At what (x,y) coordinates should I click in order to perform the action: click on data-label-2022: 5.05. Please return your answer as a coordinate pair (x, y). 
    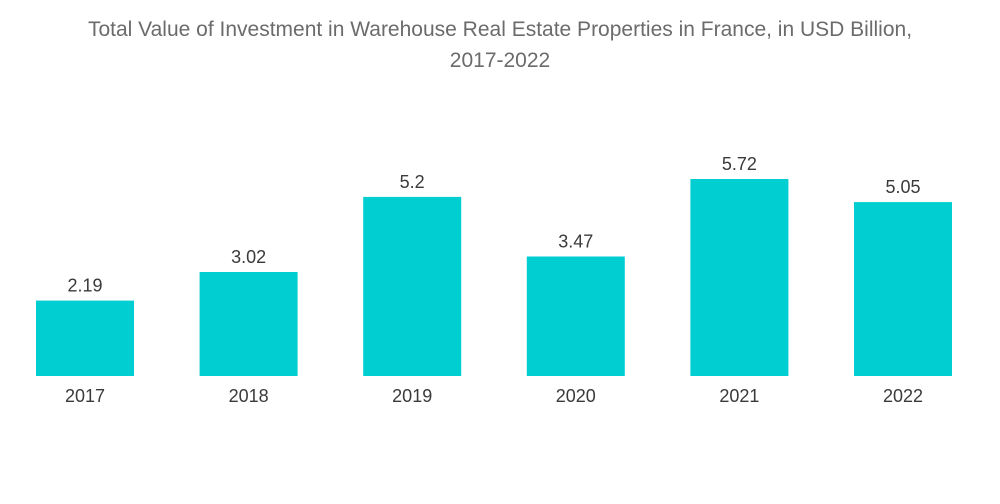
    Looking at the image, I should click on (902, 187).